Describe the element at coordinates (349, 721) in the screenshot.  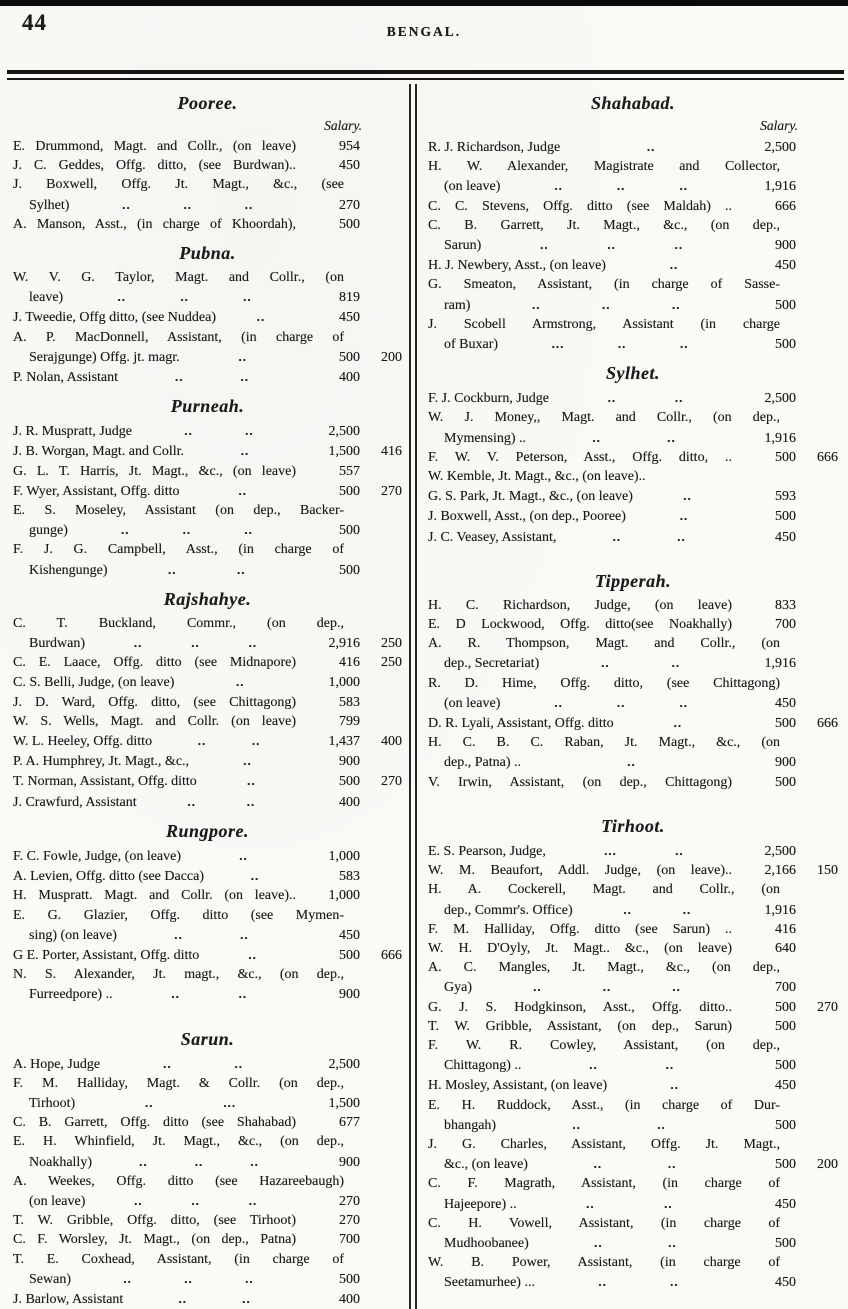
I see `salary-value: 799` at that location.